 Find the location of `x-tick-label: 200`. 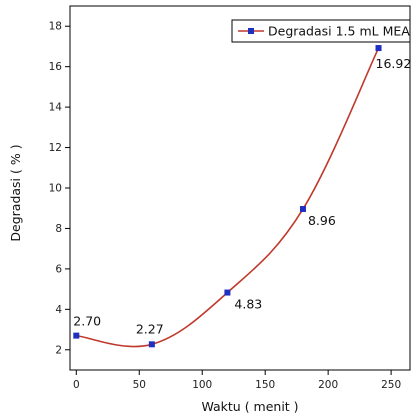

x-tick-label: 200 is located at coordinates (328, 385).